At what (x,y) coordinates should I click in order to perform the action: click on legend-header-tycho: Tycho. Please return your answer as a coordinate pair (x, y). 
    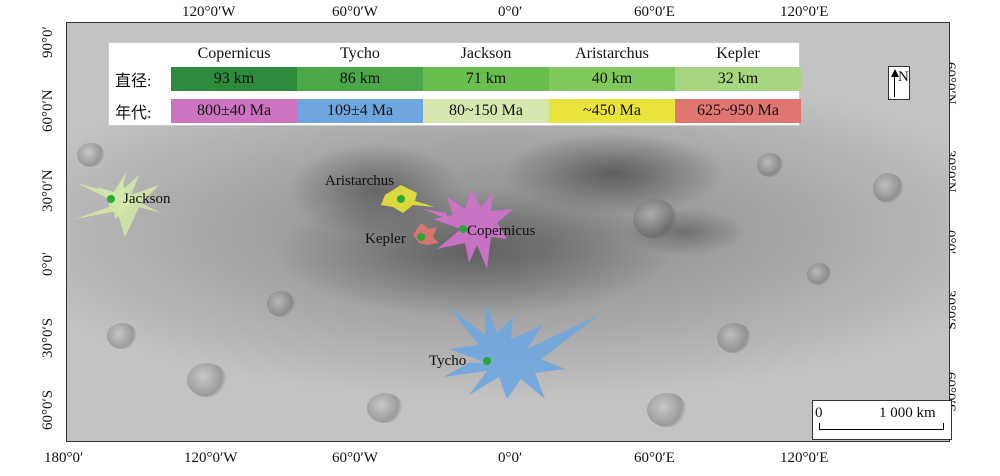
    Looking at the image, I should click on (360, 53).